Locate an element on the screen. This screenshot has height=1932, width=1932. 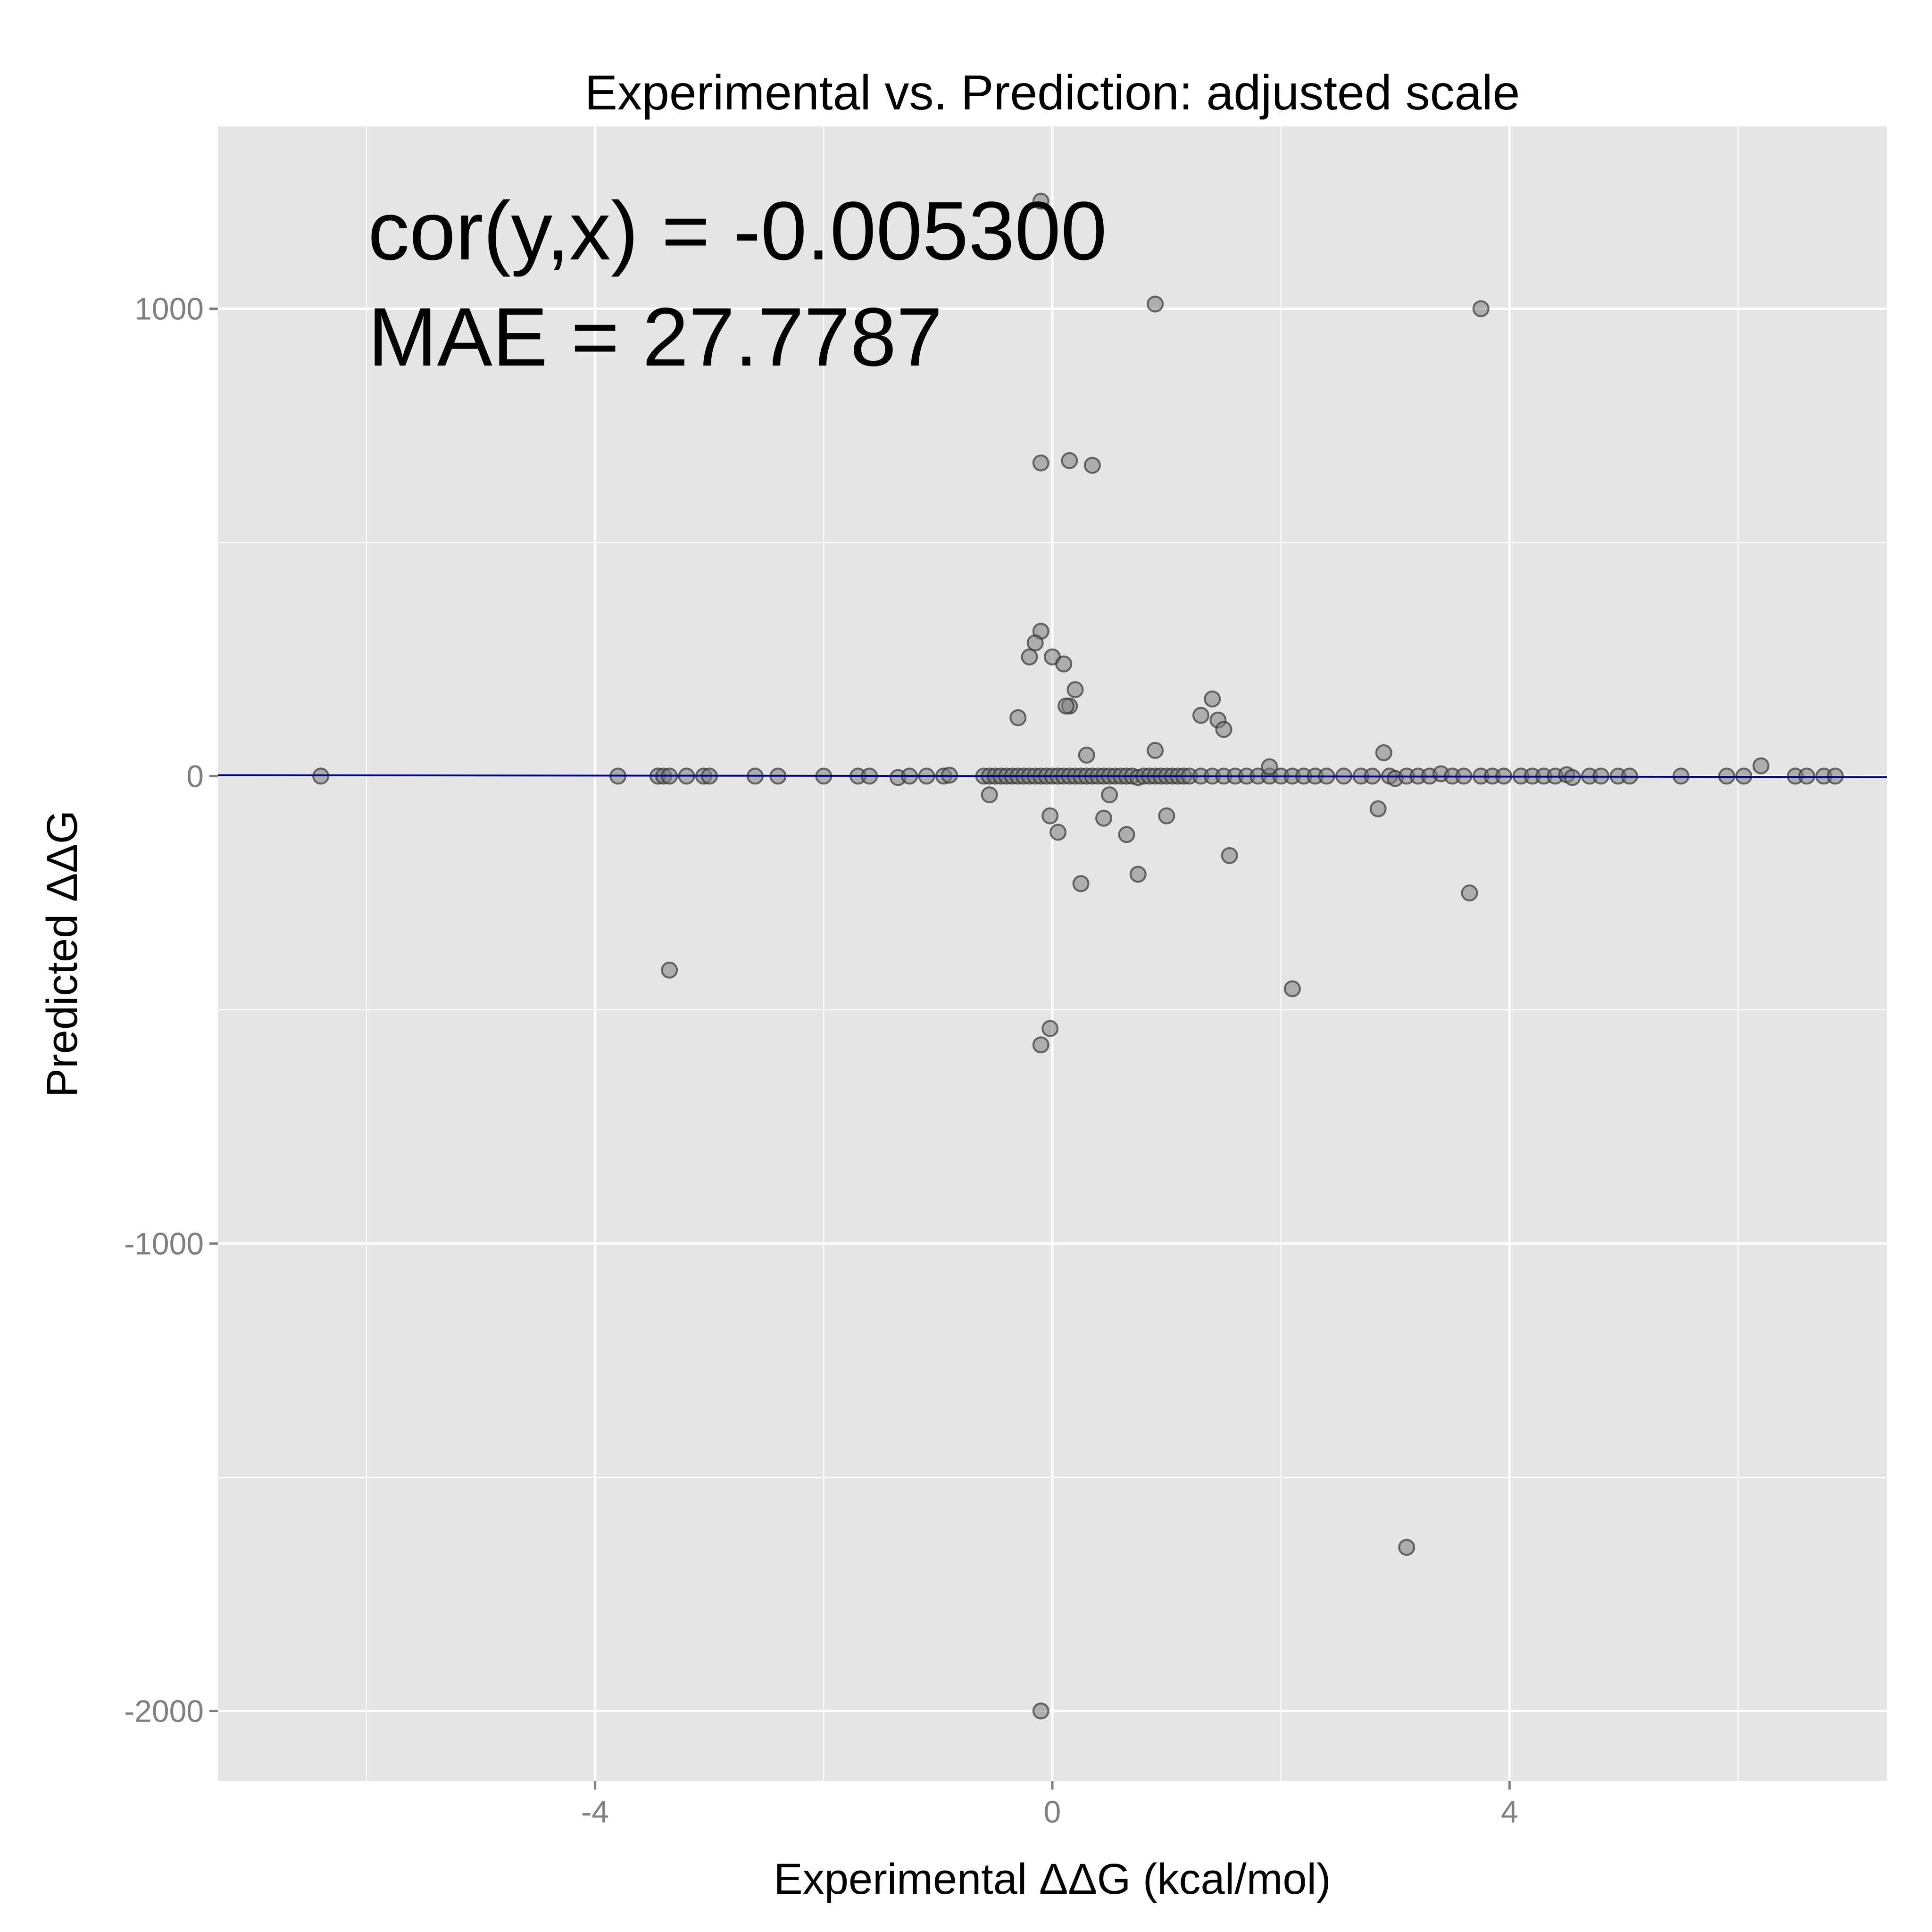
fit-line is located at coordinates (1052, 776).